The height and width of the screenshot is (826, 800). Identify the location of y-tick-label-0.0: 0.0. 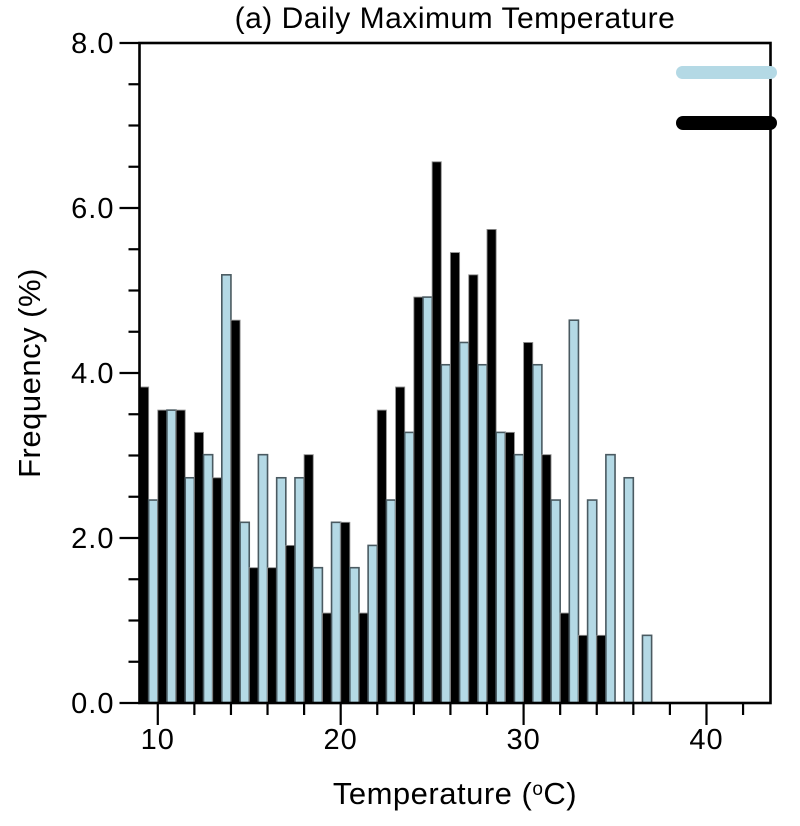
(92, 704).